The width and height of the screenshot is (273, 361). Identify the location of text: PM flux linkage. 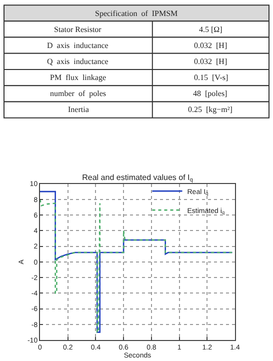
(78, 77).